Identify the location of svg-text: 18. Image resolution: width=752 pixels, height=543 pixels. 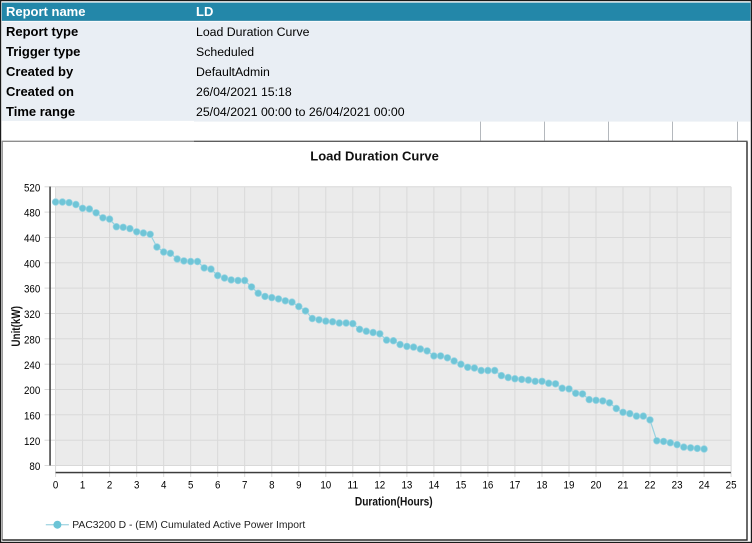
(542, 485).